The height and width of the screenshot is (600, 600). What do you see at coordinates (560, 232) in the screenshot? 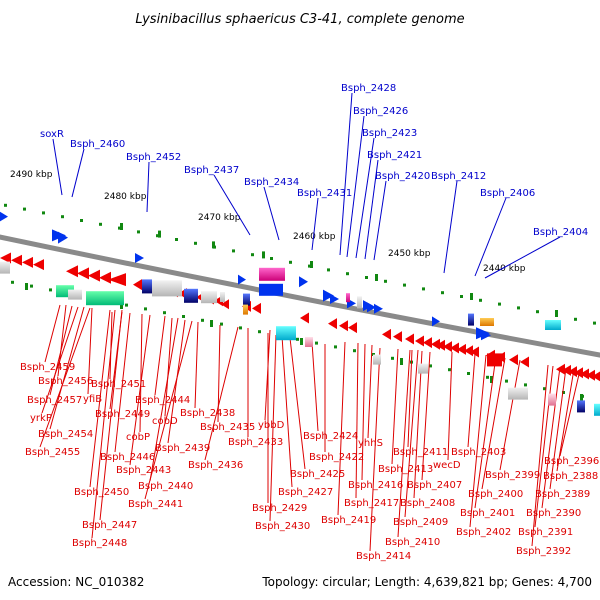
I see `forward-gene-label: Bsph_2404` at bounding box center [560, 232].